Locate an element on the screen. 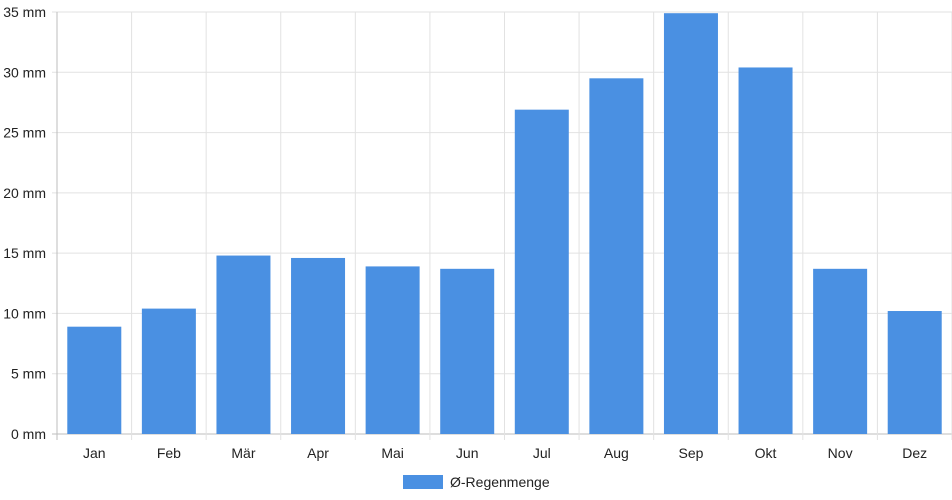  x-tick-label: Apr is located at coordinates (318, 453).